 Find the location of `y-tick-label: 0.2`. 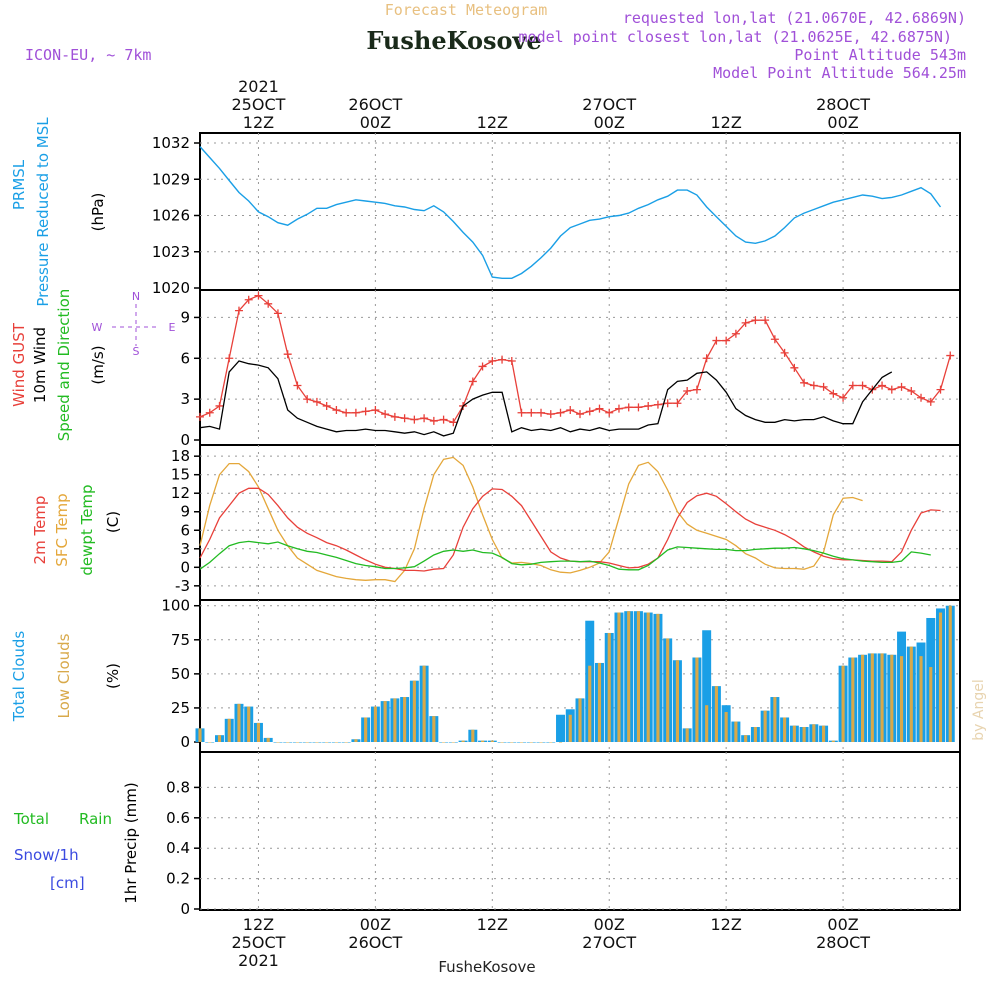

y-tick-label: 0.2 is located at coordinates (178, 879).